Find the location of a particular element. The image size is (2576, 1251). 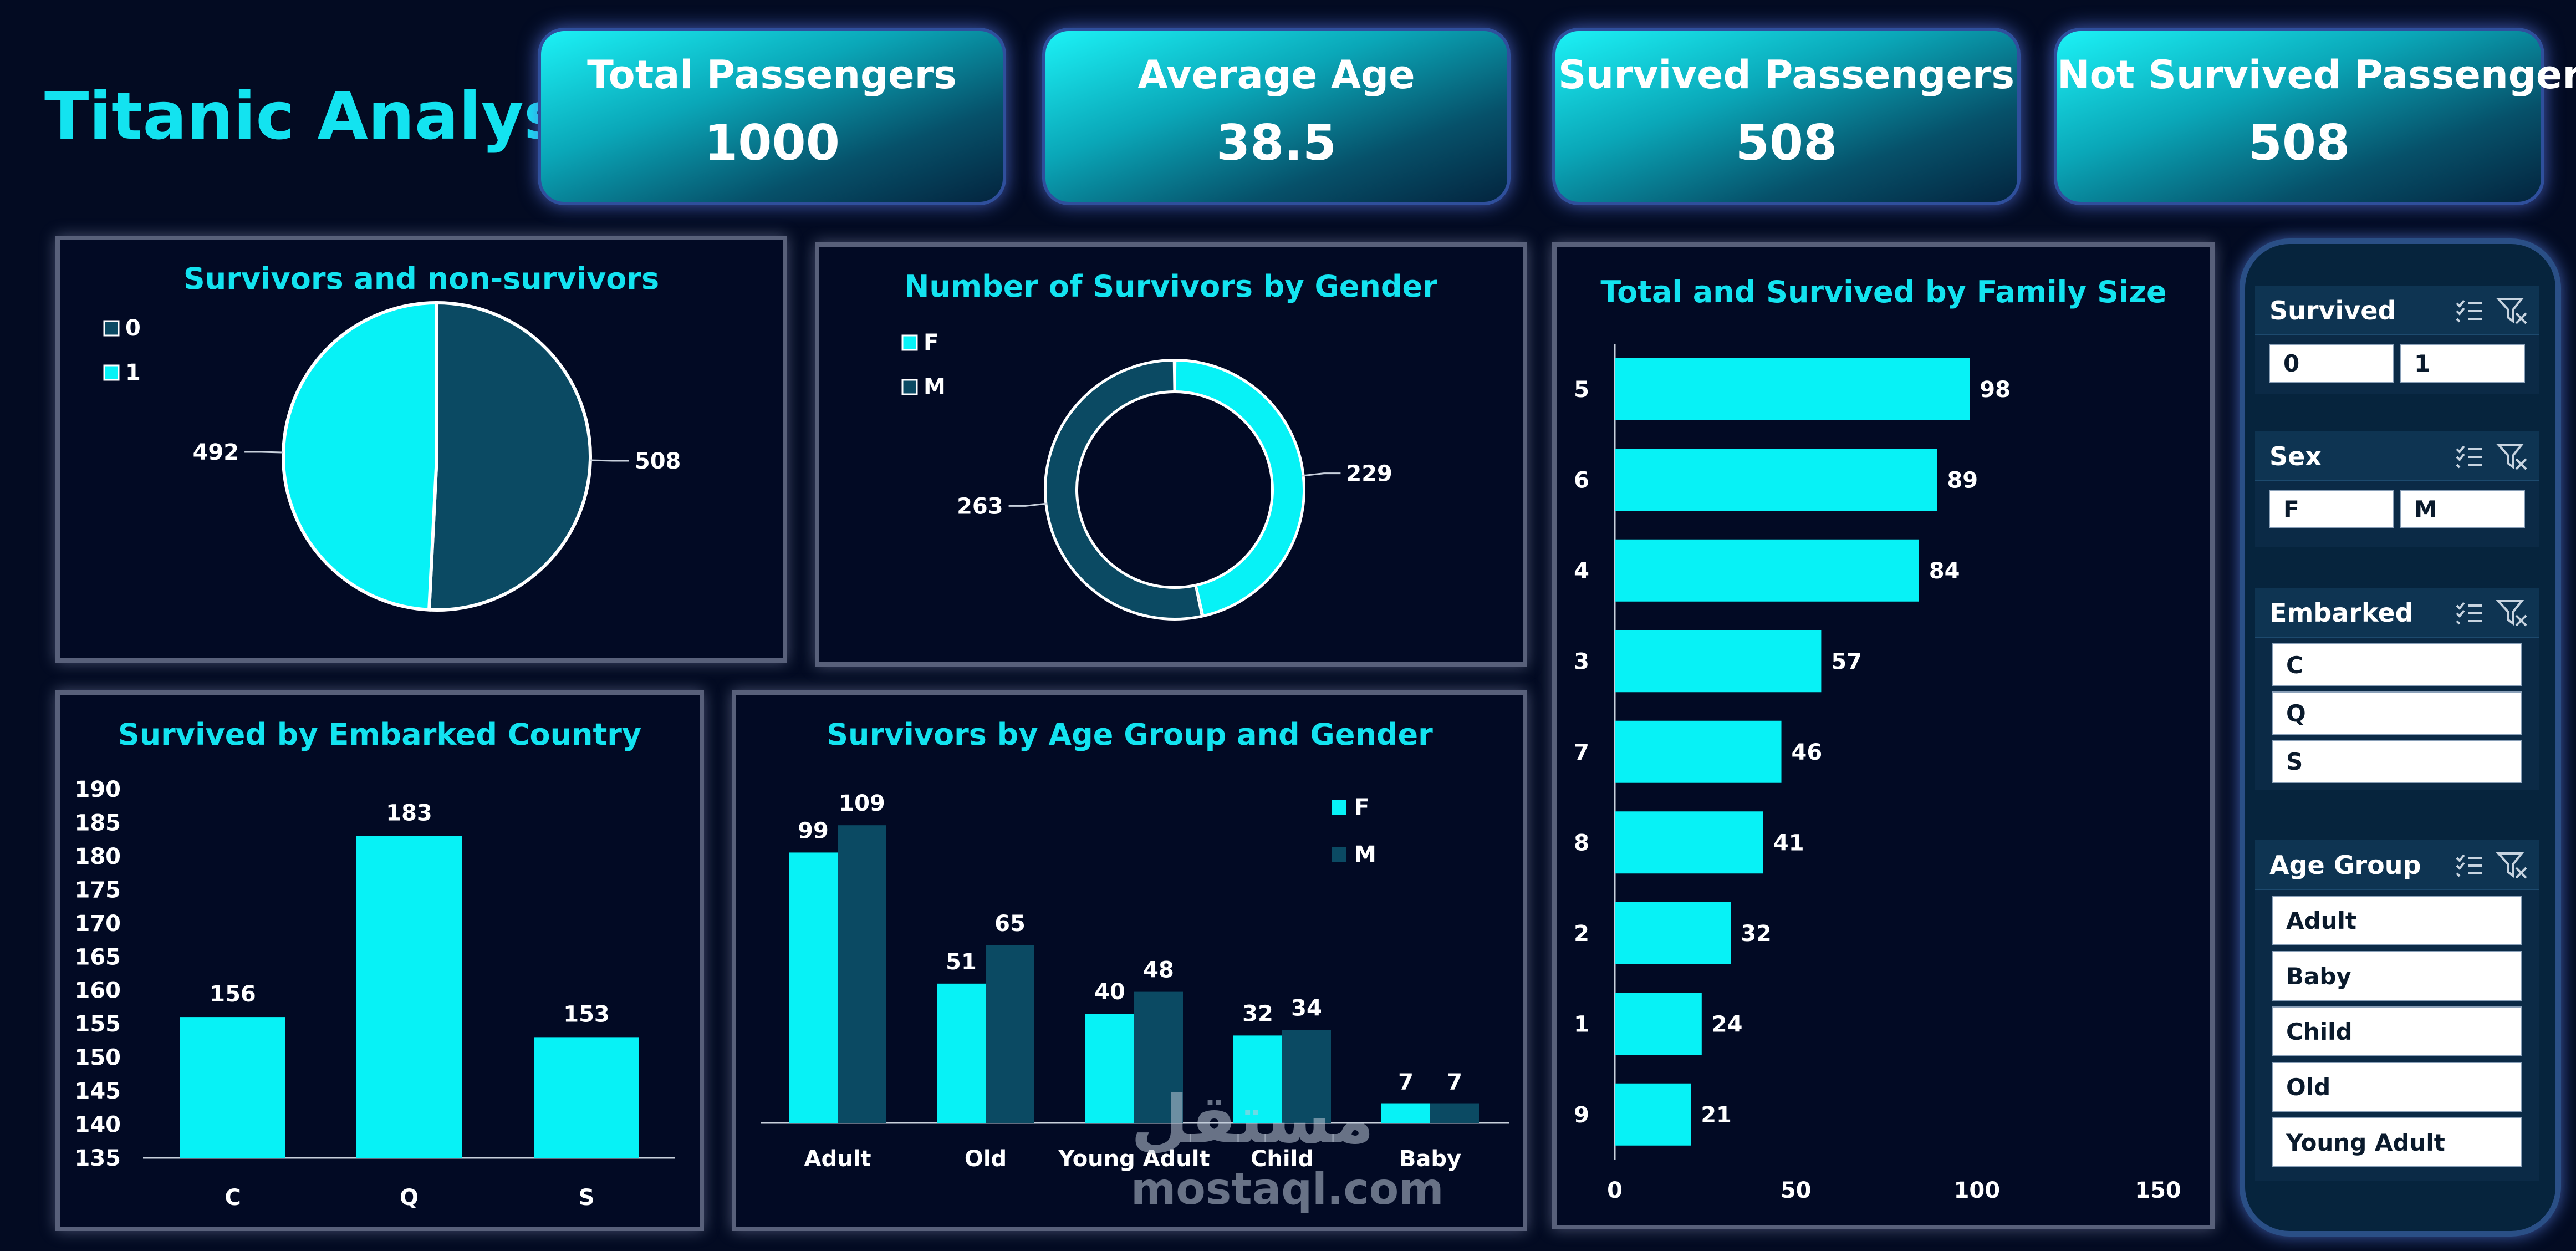

kpi-average-age: Average Age 38.5 is located at coordinates (1276, 116).